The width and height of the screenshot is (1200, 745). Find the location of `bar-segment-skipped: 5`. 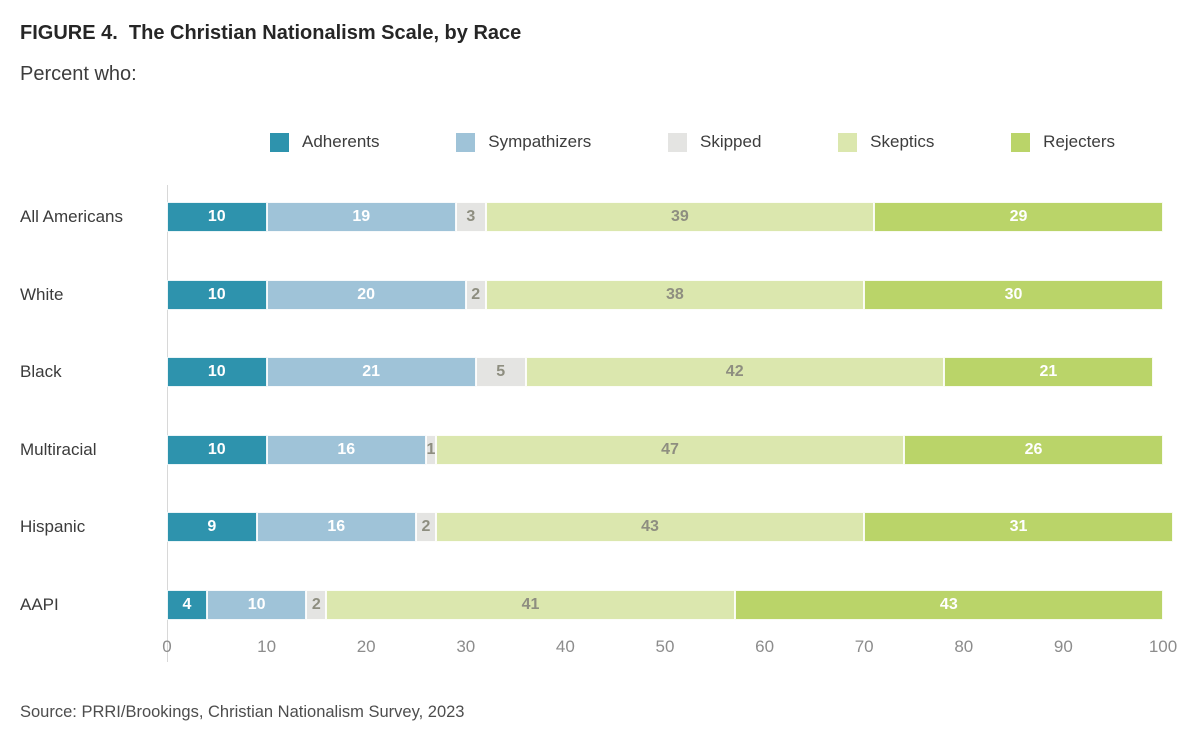

bar-segment-skipped: 5 is located at coordinates (500, 372).